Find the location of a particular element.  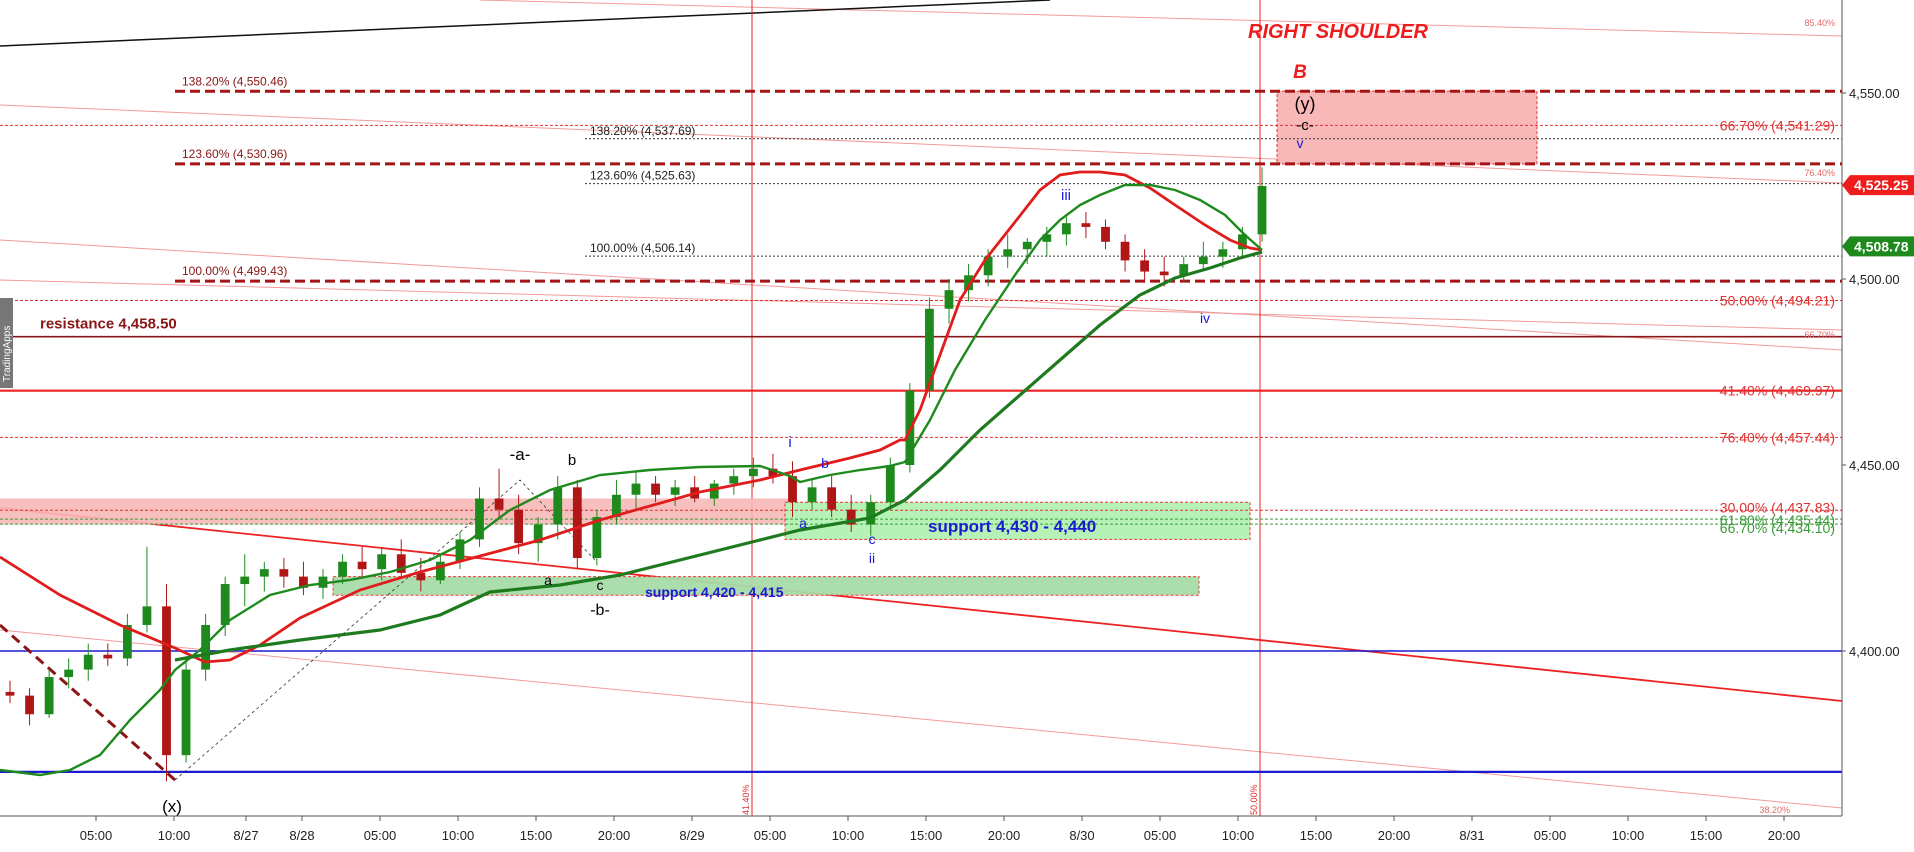

vertical-line-label: 50.00% is located at coordinates (1254, 799).